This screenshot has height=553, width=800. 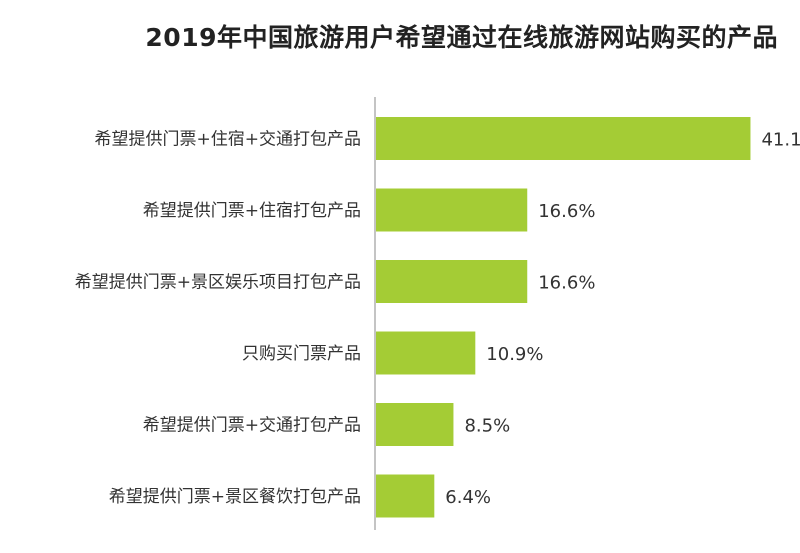 What do you see at coordinates (487, 426) in the screenshot?
I see `value-label-5: 8.5%` at bounding box center [487, 426].